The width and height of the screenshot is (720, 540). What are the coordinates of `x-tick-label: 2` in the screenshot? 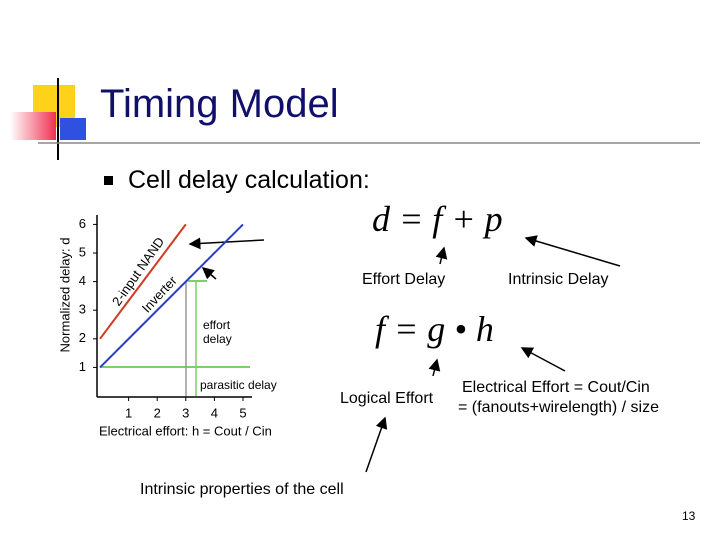 It's located at (157, 412).